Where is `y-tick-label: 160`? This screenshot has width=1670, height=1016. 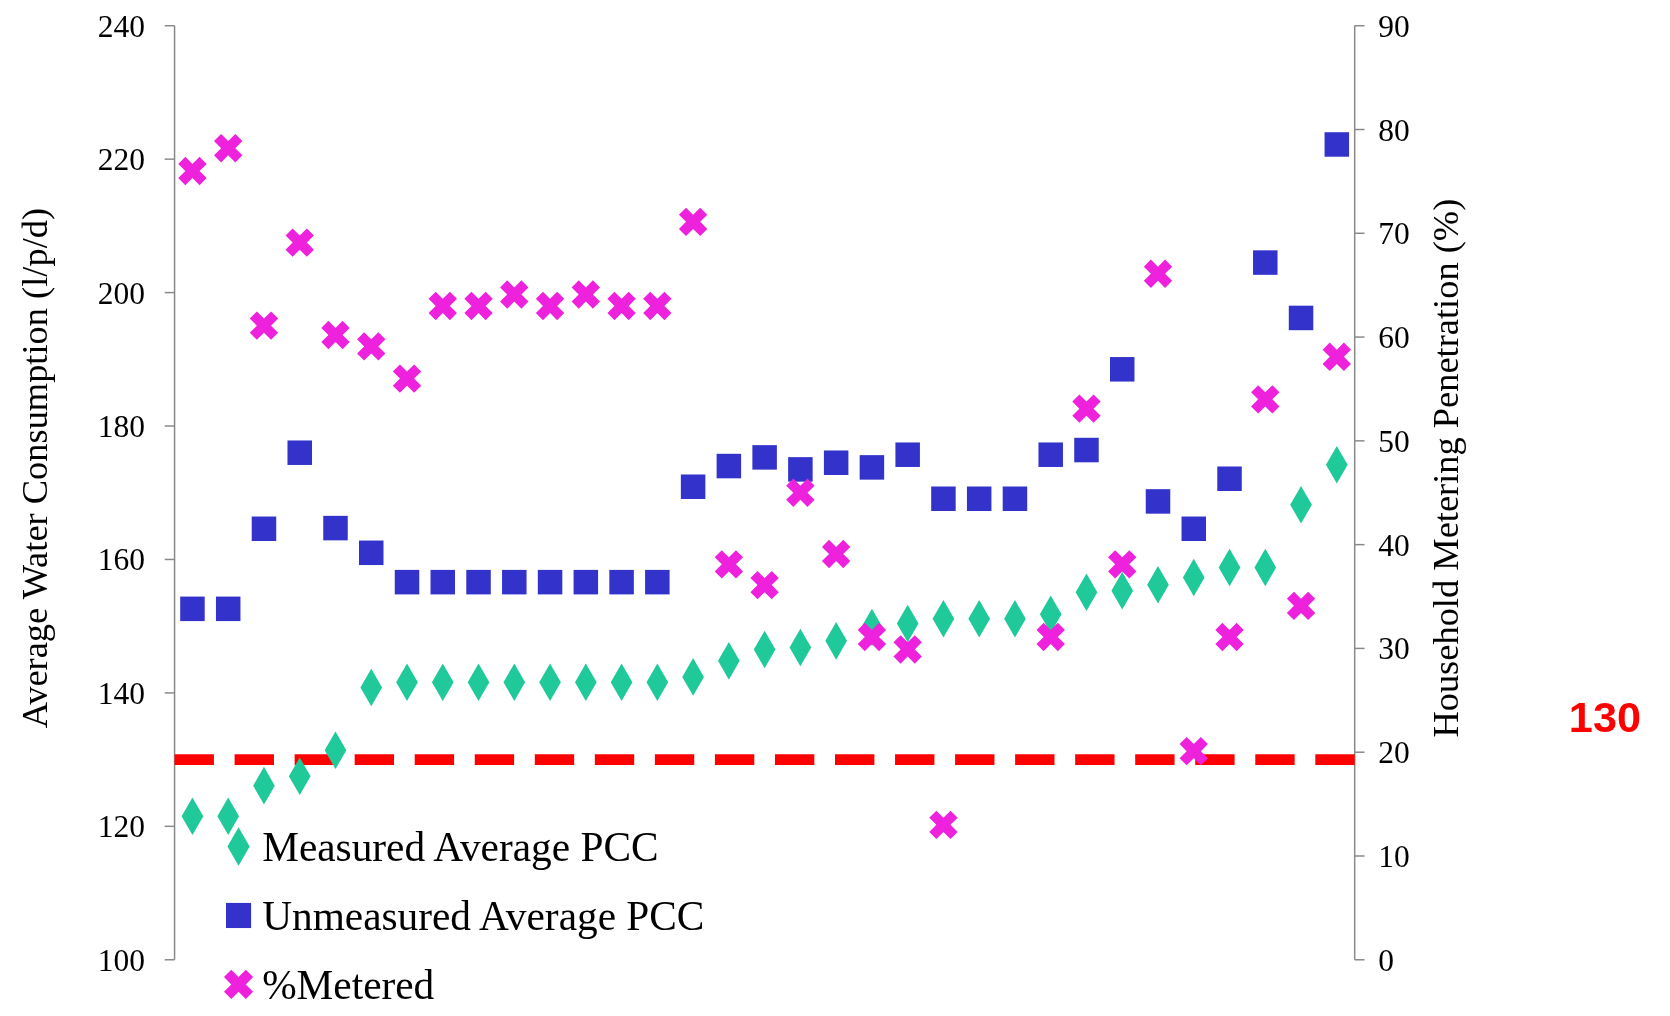
y-tick-label: 160 is located at coordinates (121, 560).